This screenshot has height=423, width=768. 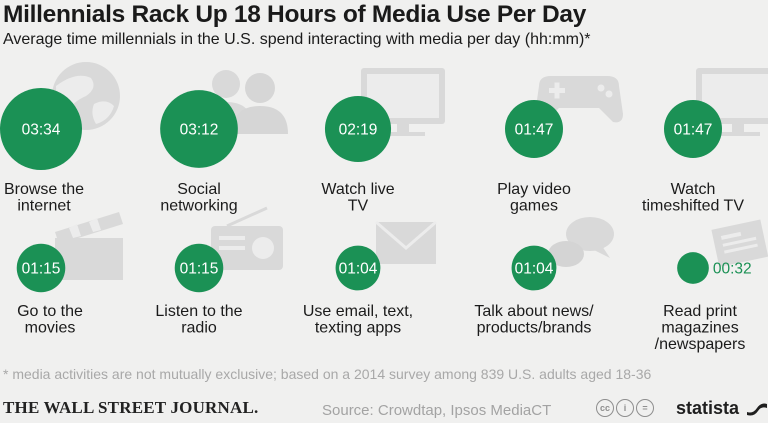 I want to click on category-label-line: timeshifted TV, so click(x=693, y=206).